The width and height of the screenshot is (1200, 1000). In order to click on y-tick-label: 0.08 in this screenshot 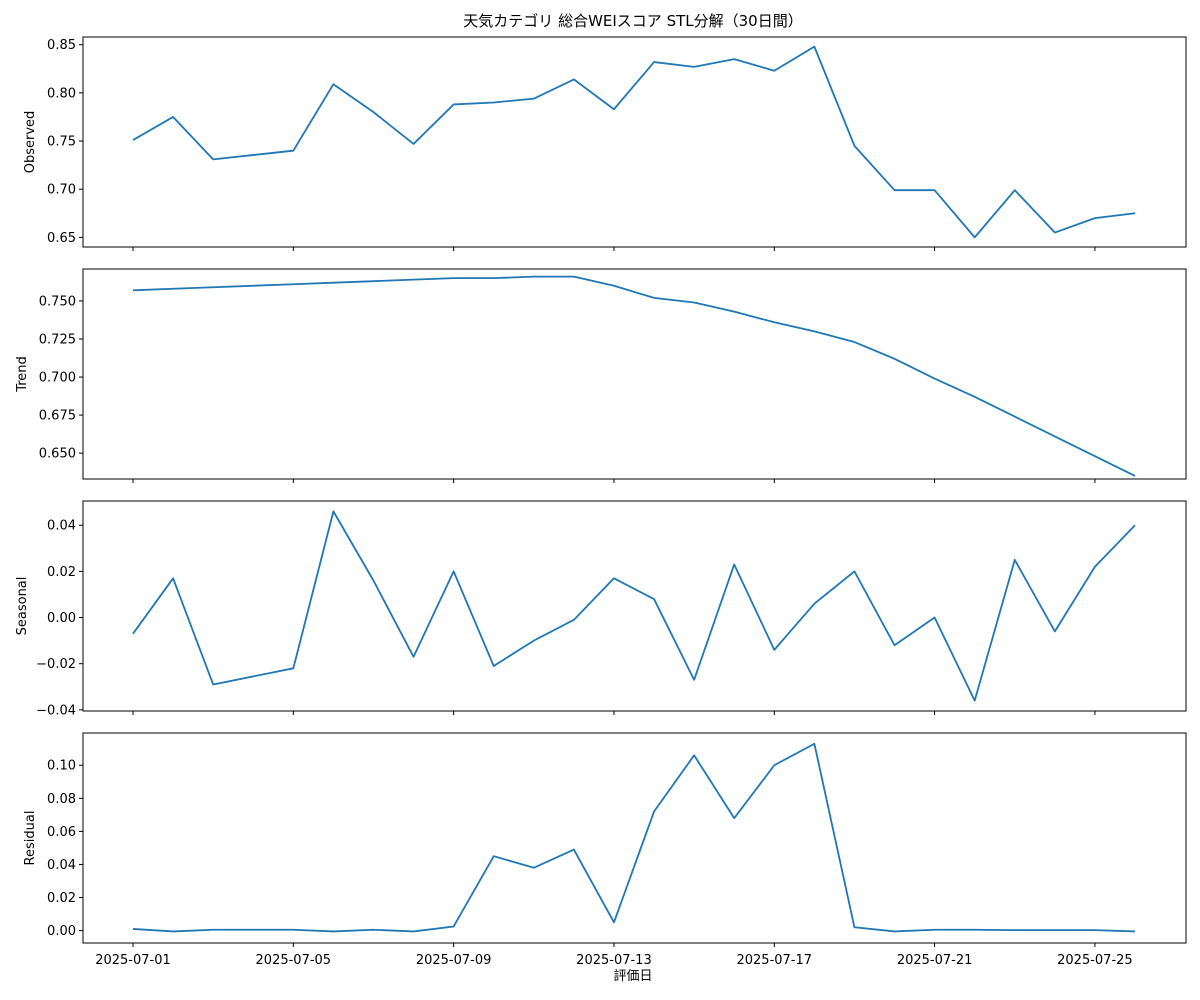, I will do `click(61, 799)`.